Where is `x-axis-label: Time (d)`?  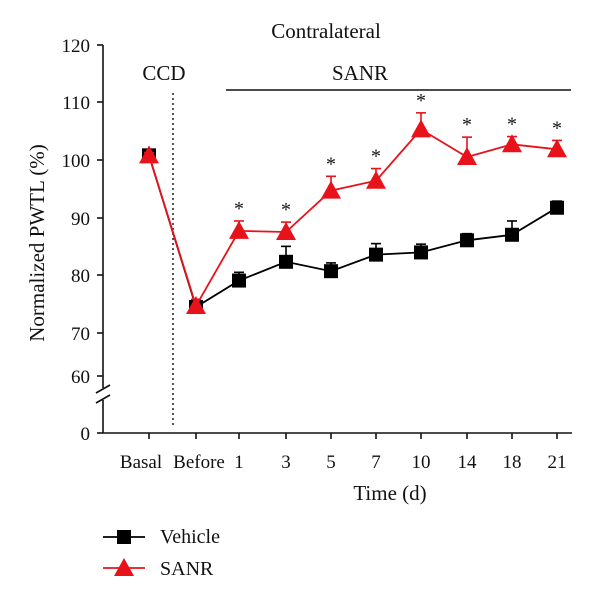
x-axis-label: Time (d) is located at coordinates (389, 493).